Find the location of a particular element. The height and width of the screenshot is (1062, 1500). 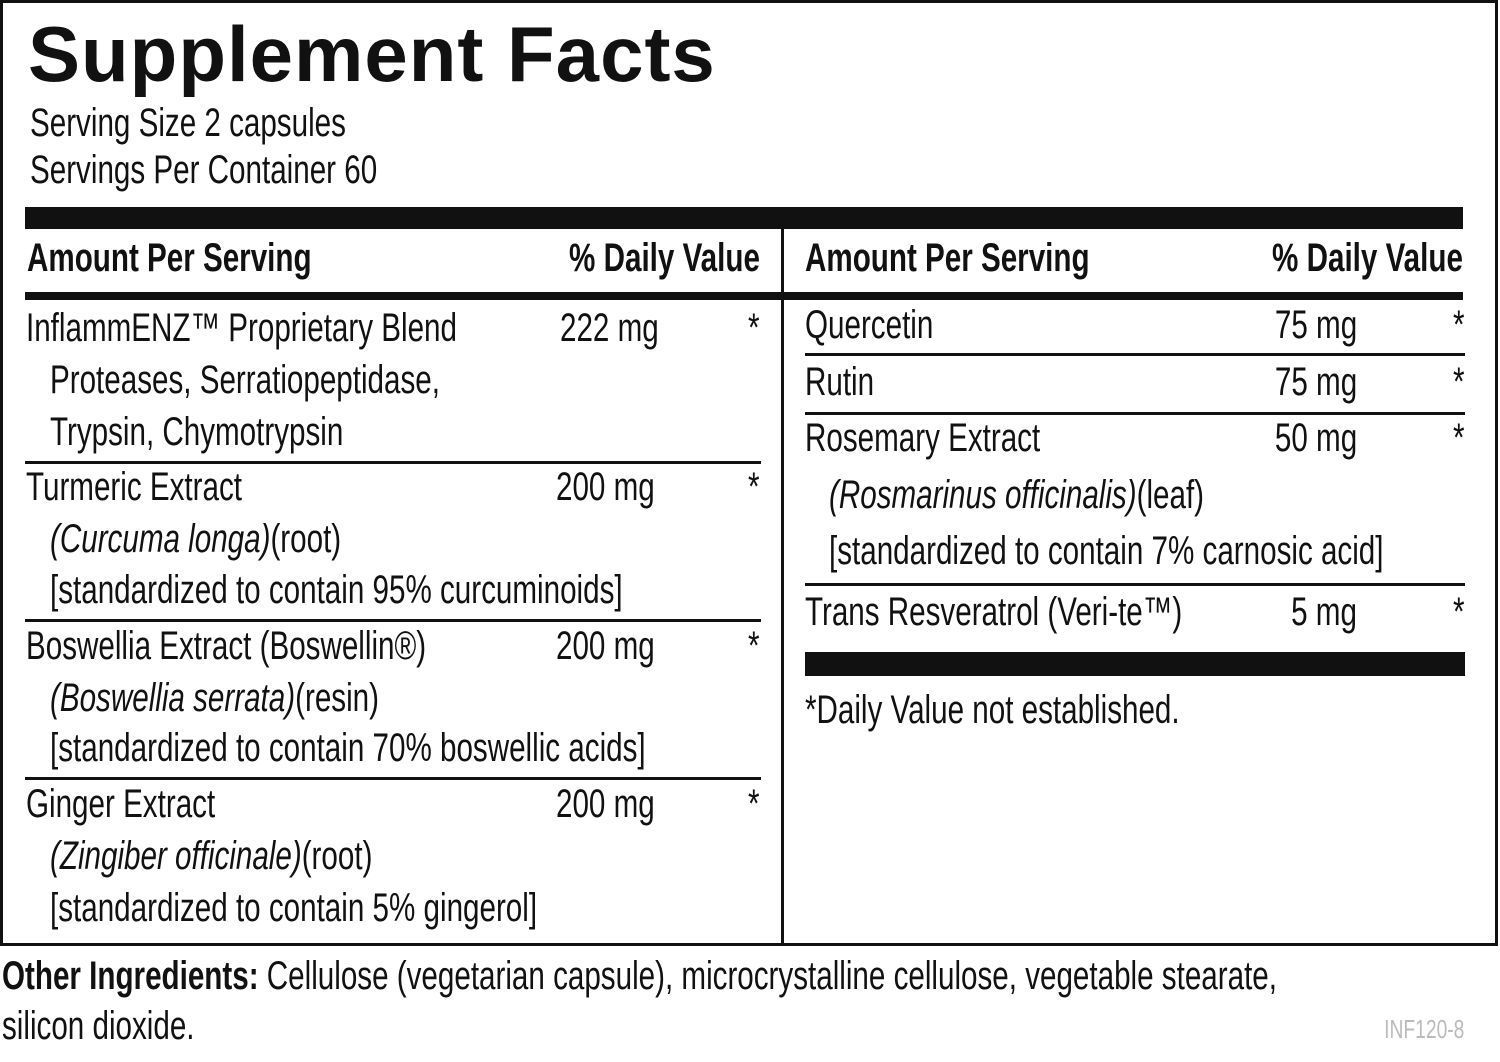

detail: Proteases, Serratiopeptidase, is located at coordinates (245, 380).